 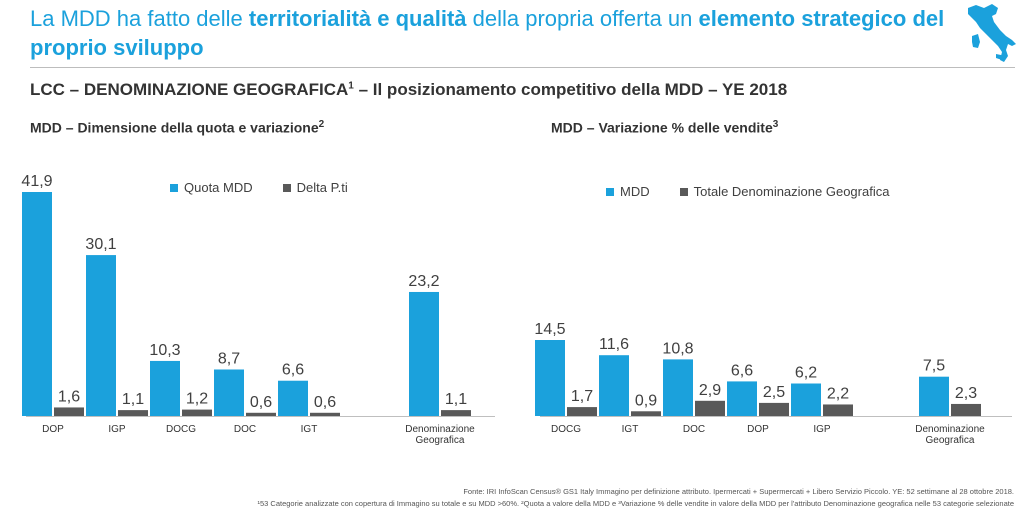 What do you see at coordinates (683, 191) in the screenshot?
I see `legend-swatch-totale` at bounding box center [683, 191].